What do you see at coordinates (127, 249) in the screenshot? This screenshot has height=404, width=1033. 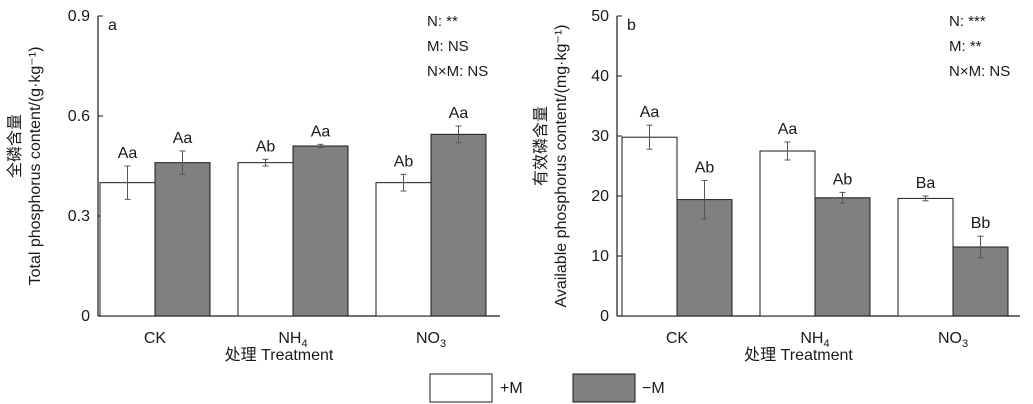 I see `chart-a-bar-plus-m-ck` at bounding box center [127, 249].